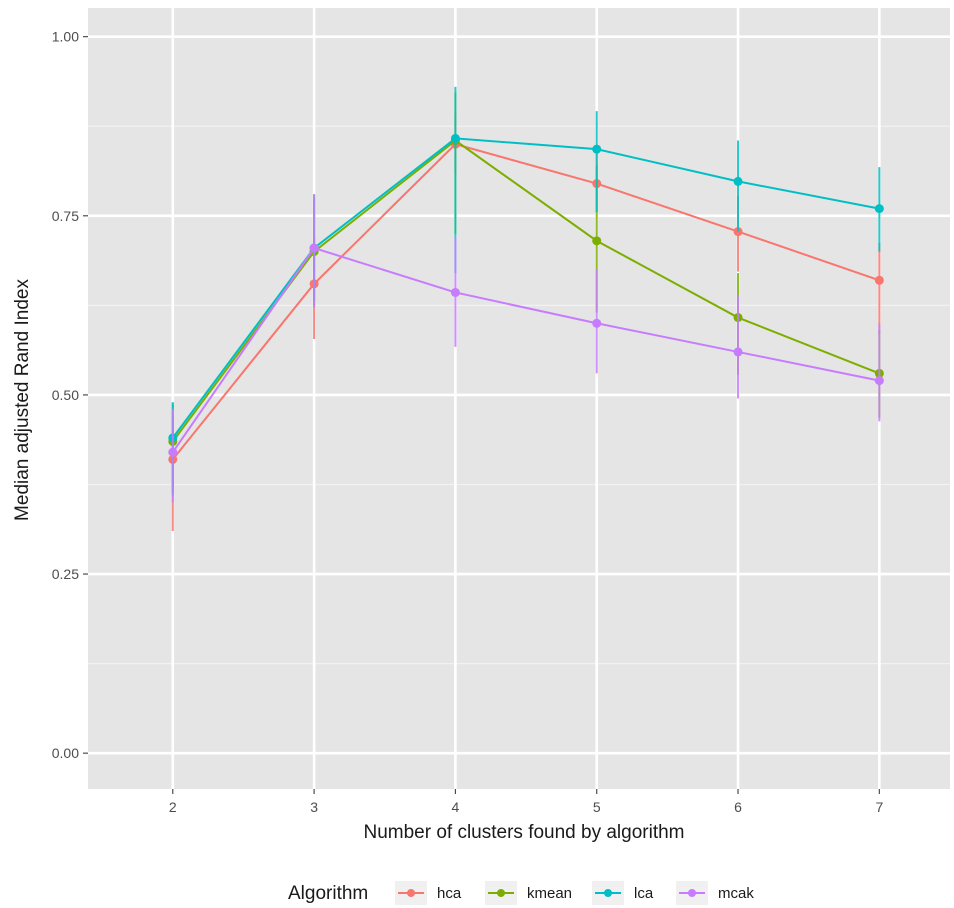  What do you see at coordinates (22, 400) in the screenshot?
I see `y-axis-title: Median adjusted Rand Index` at bounding box center [22, 400].